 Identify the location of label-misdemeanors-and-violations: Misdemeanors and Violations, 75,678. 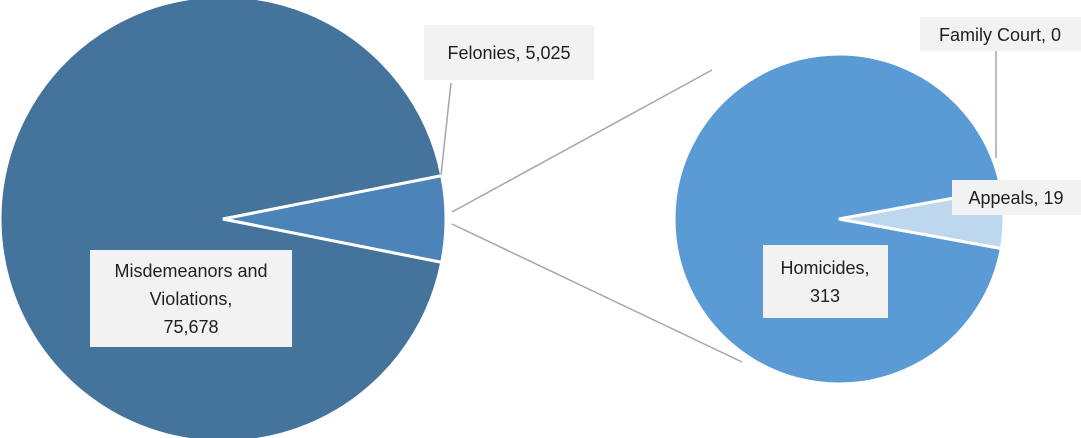
(191, 298).